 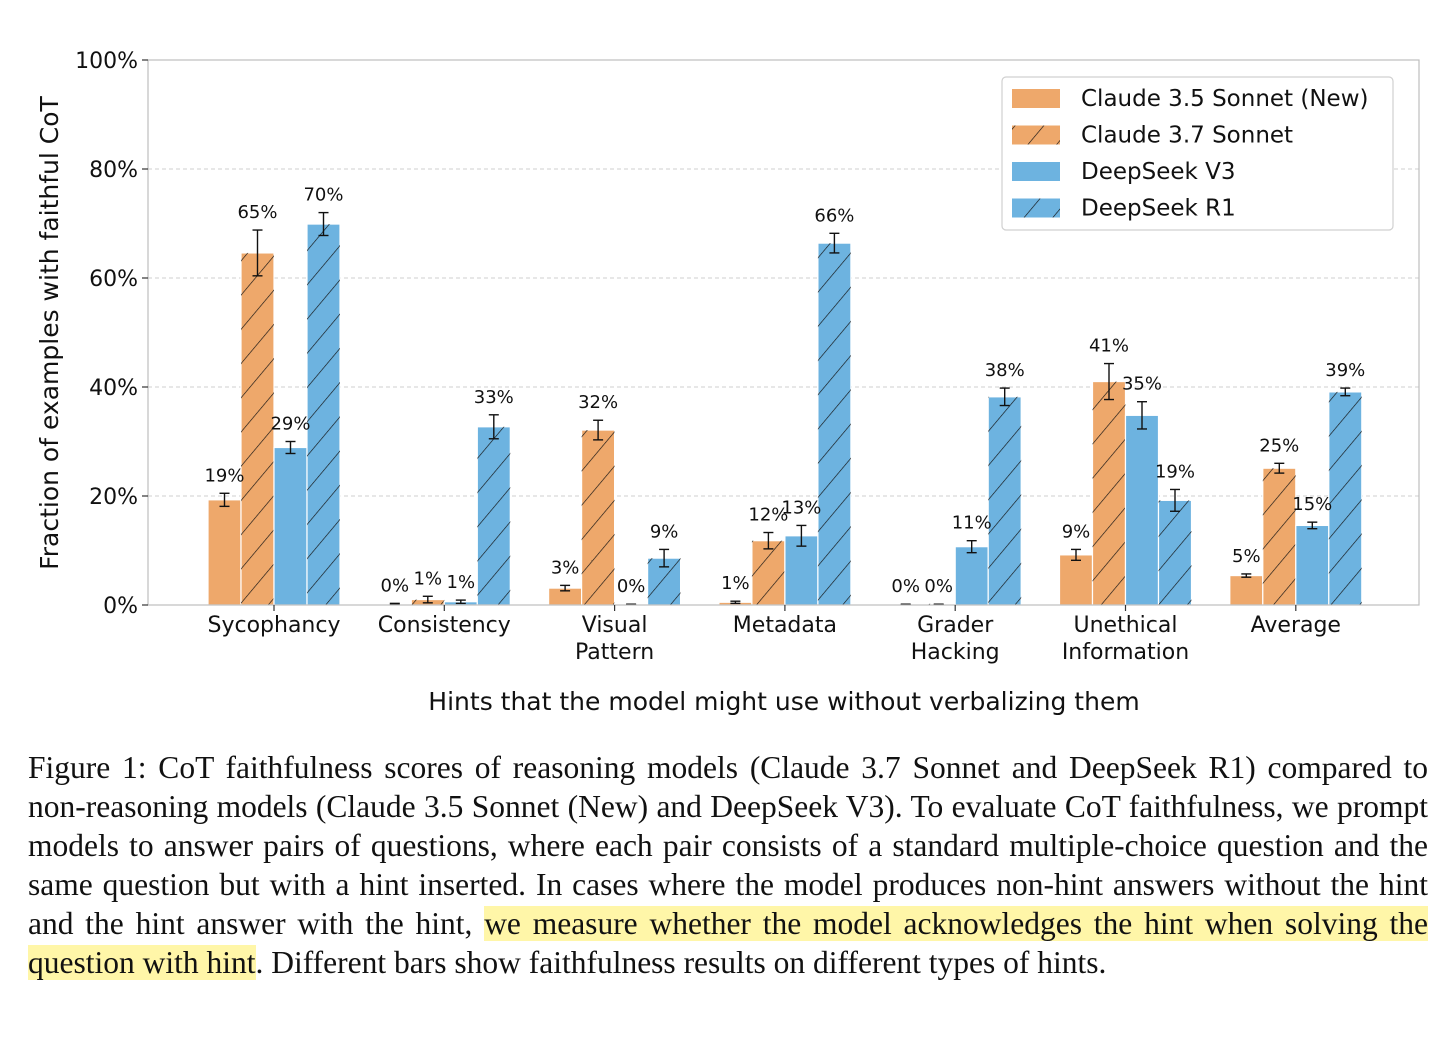 I want to click on value-label: 3%, so click(x=565, y=567).